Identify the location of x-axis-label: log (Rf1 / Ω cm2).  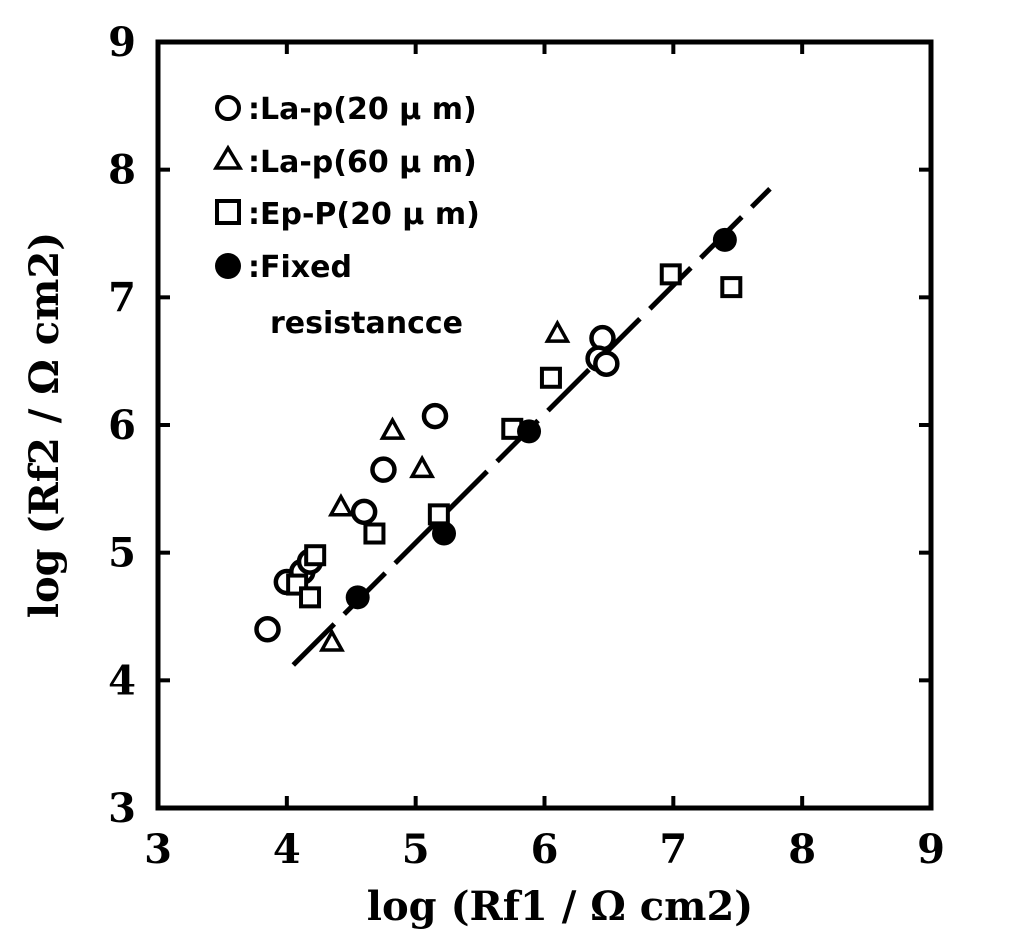
(560, 906).